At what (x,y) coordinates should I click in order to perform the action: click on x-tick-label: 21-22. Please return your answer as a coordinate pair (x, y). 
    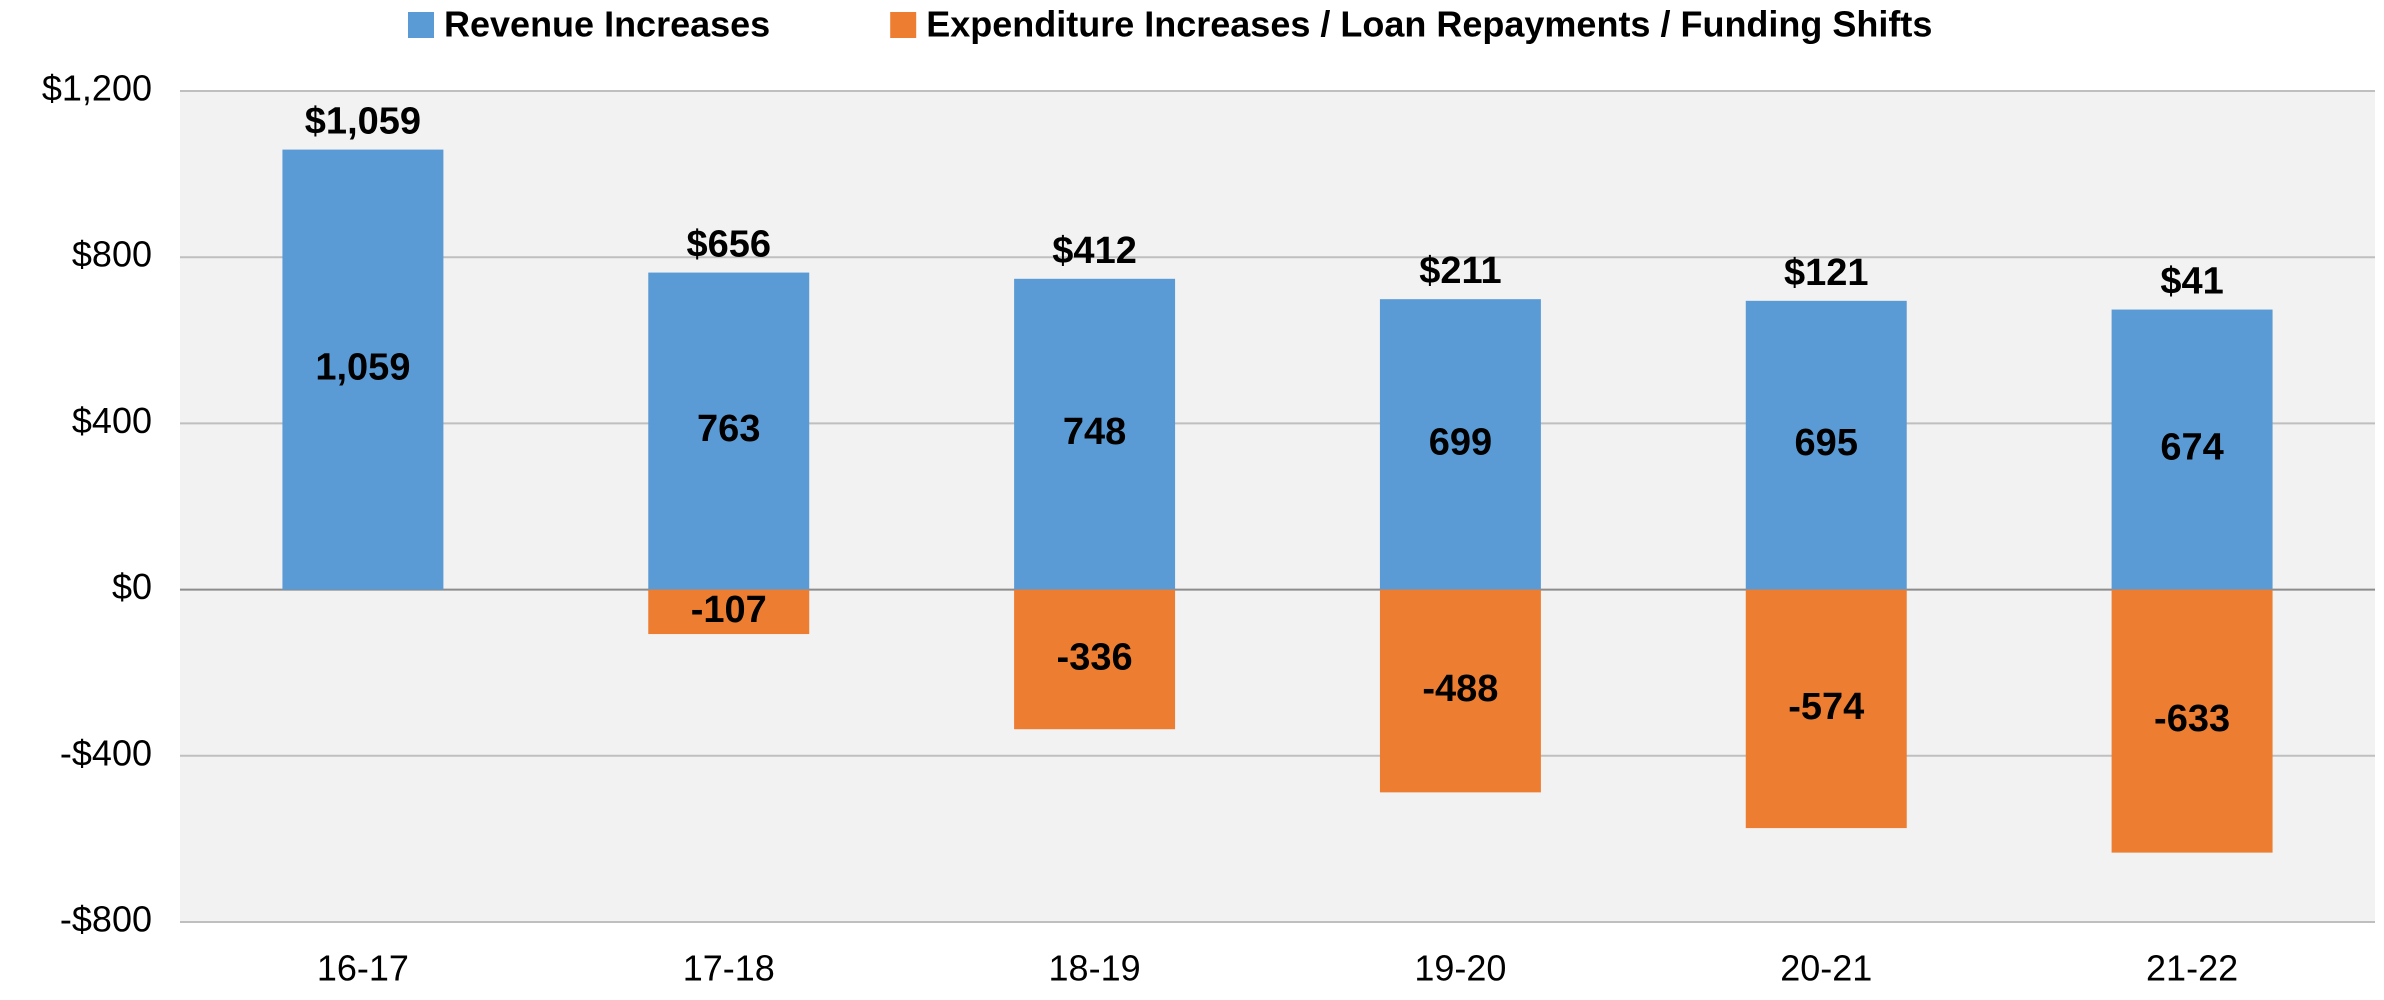
    Looking at the image, I should click on (2192, 968).